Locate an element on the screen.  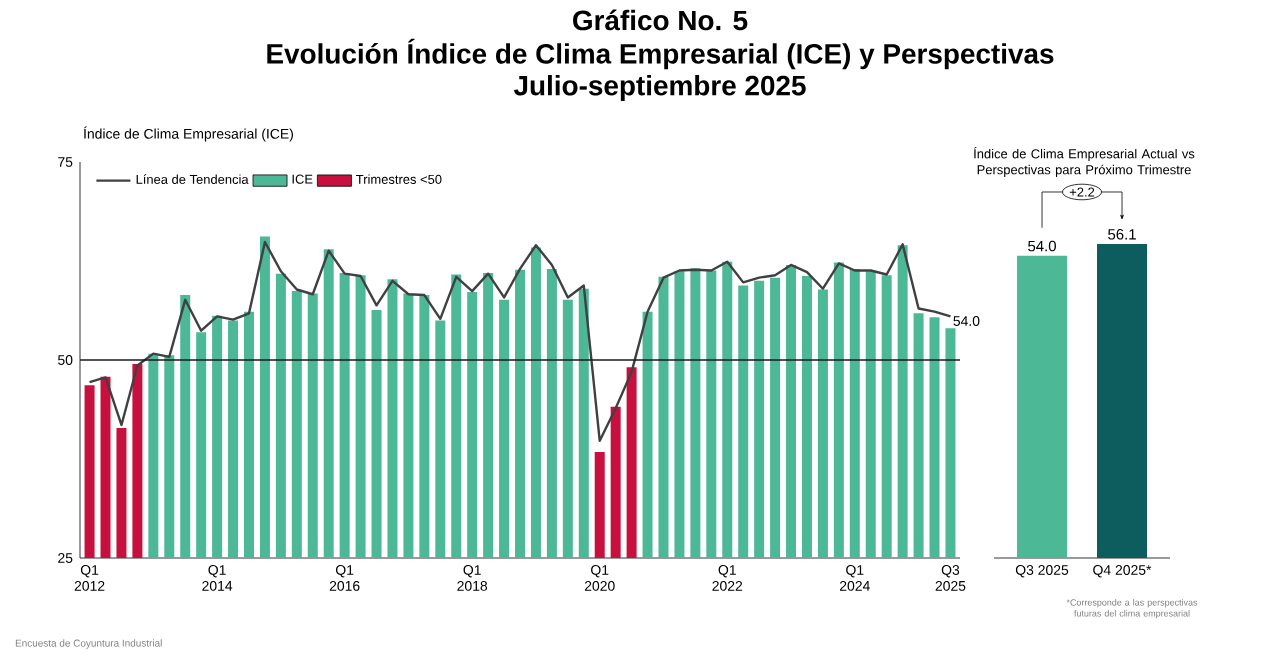
chart-subtitle: Evolución Índice de Clima Empresarial (ICE) y Perspectivas is located at coordinates (660, 54).